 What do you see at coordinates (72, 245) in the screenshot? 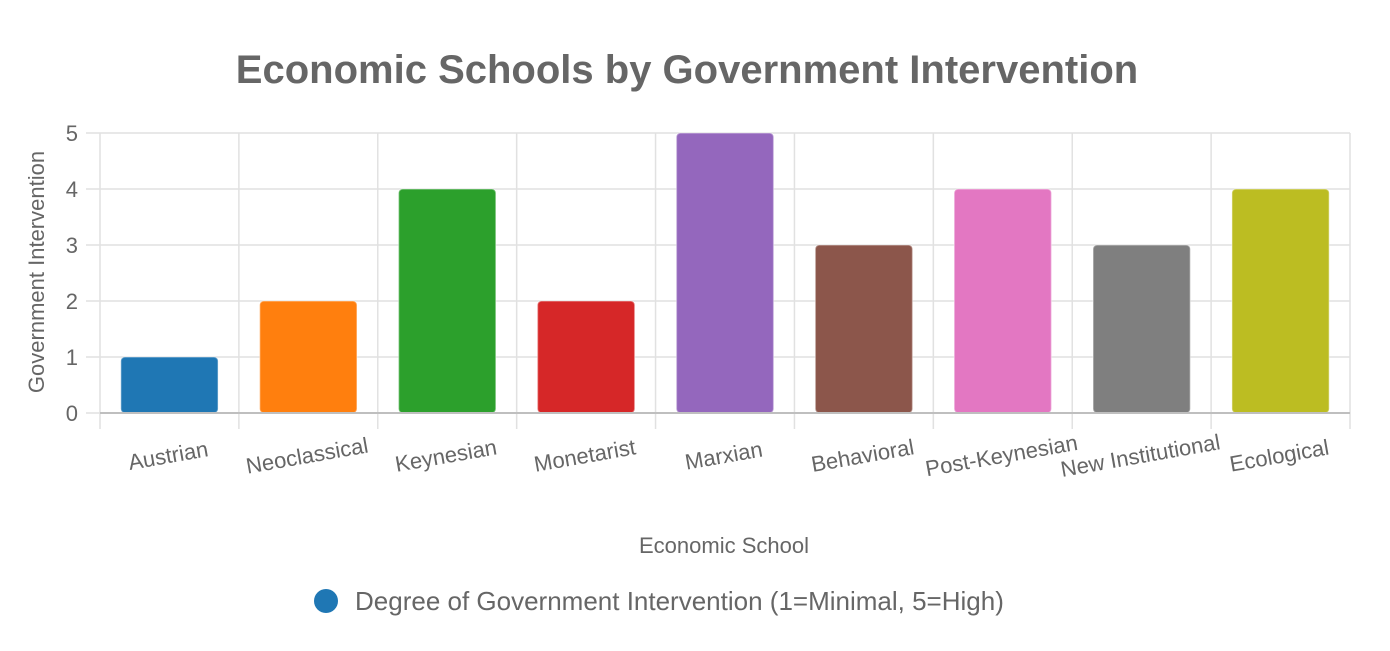
I see `y-tick-label: 3` at bounding box center [72, 245].